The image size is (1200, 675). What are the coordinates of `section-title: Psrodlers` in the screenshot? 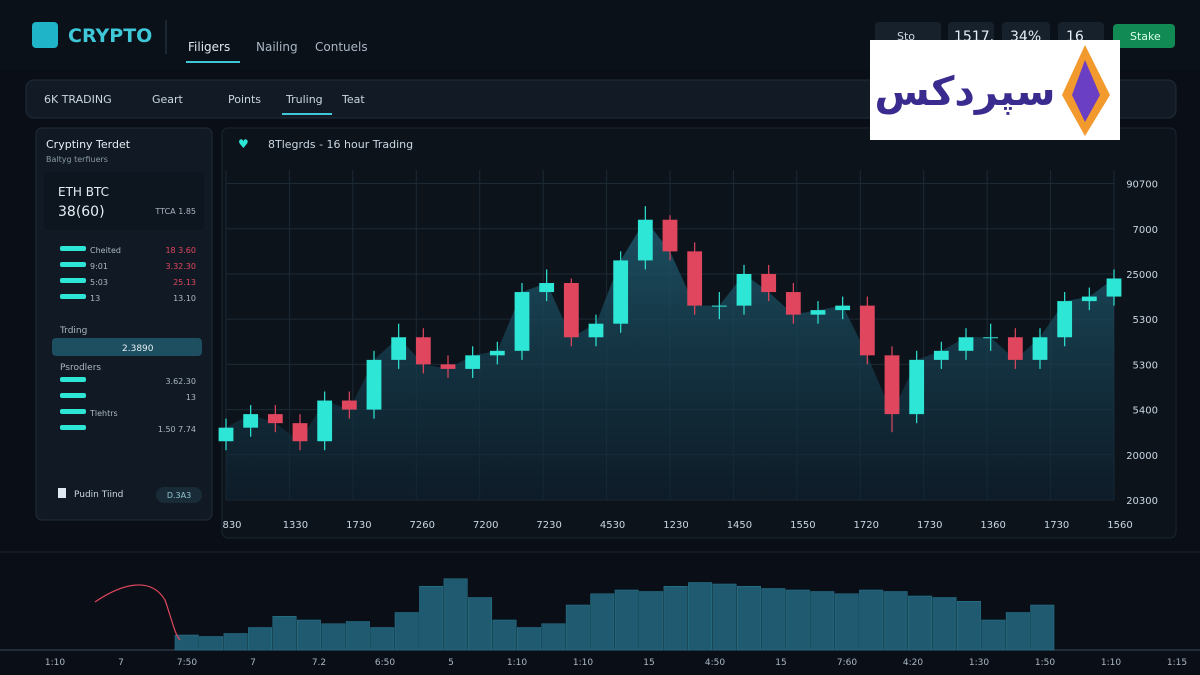 It's located at (80, 368).